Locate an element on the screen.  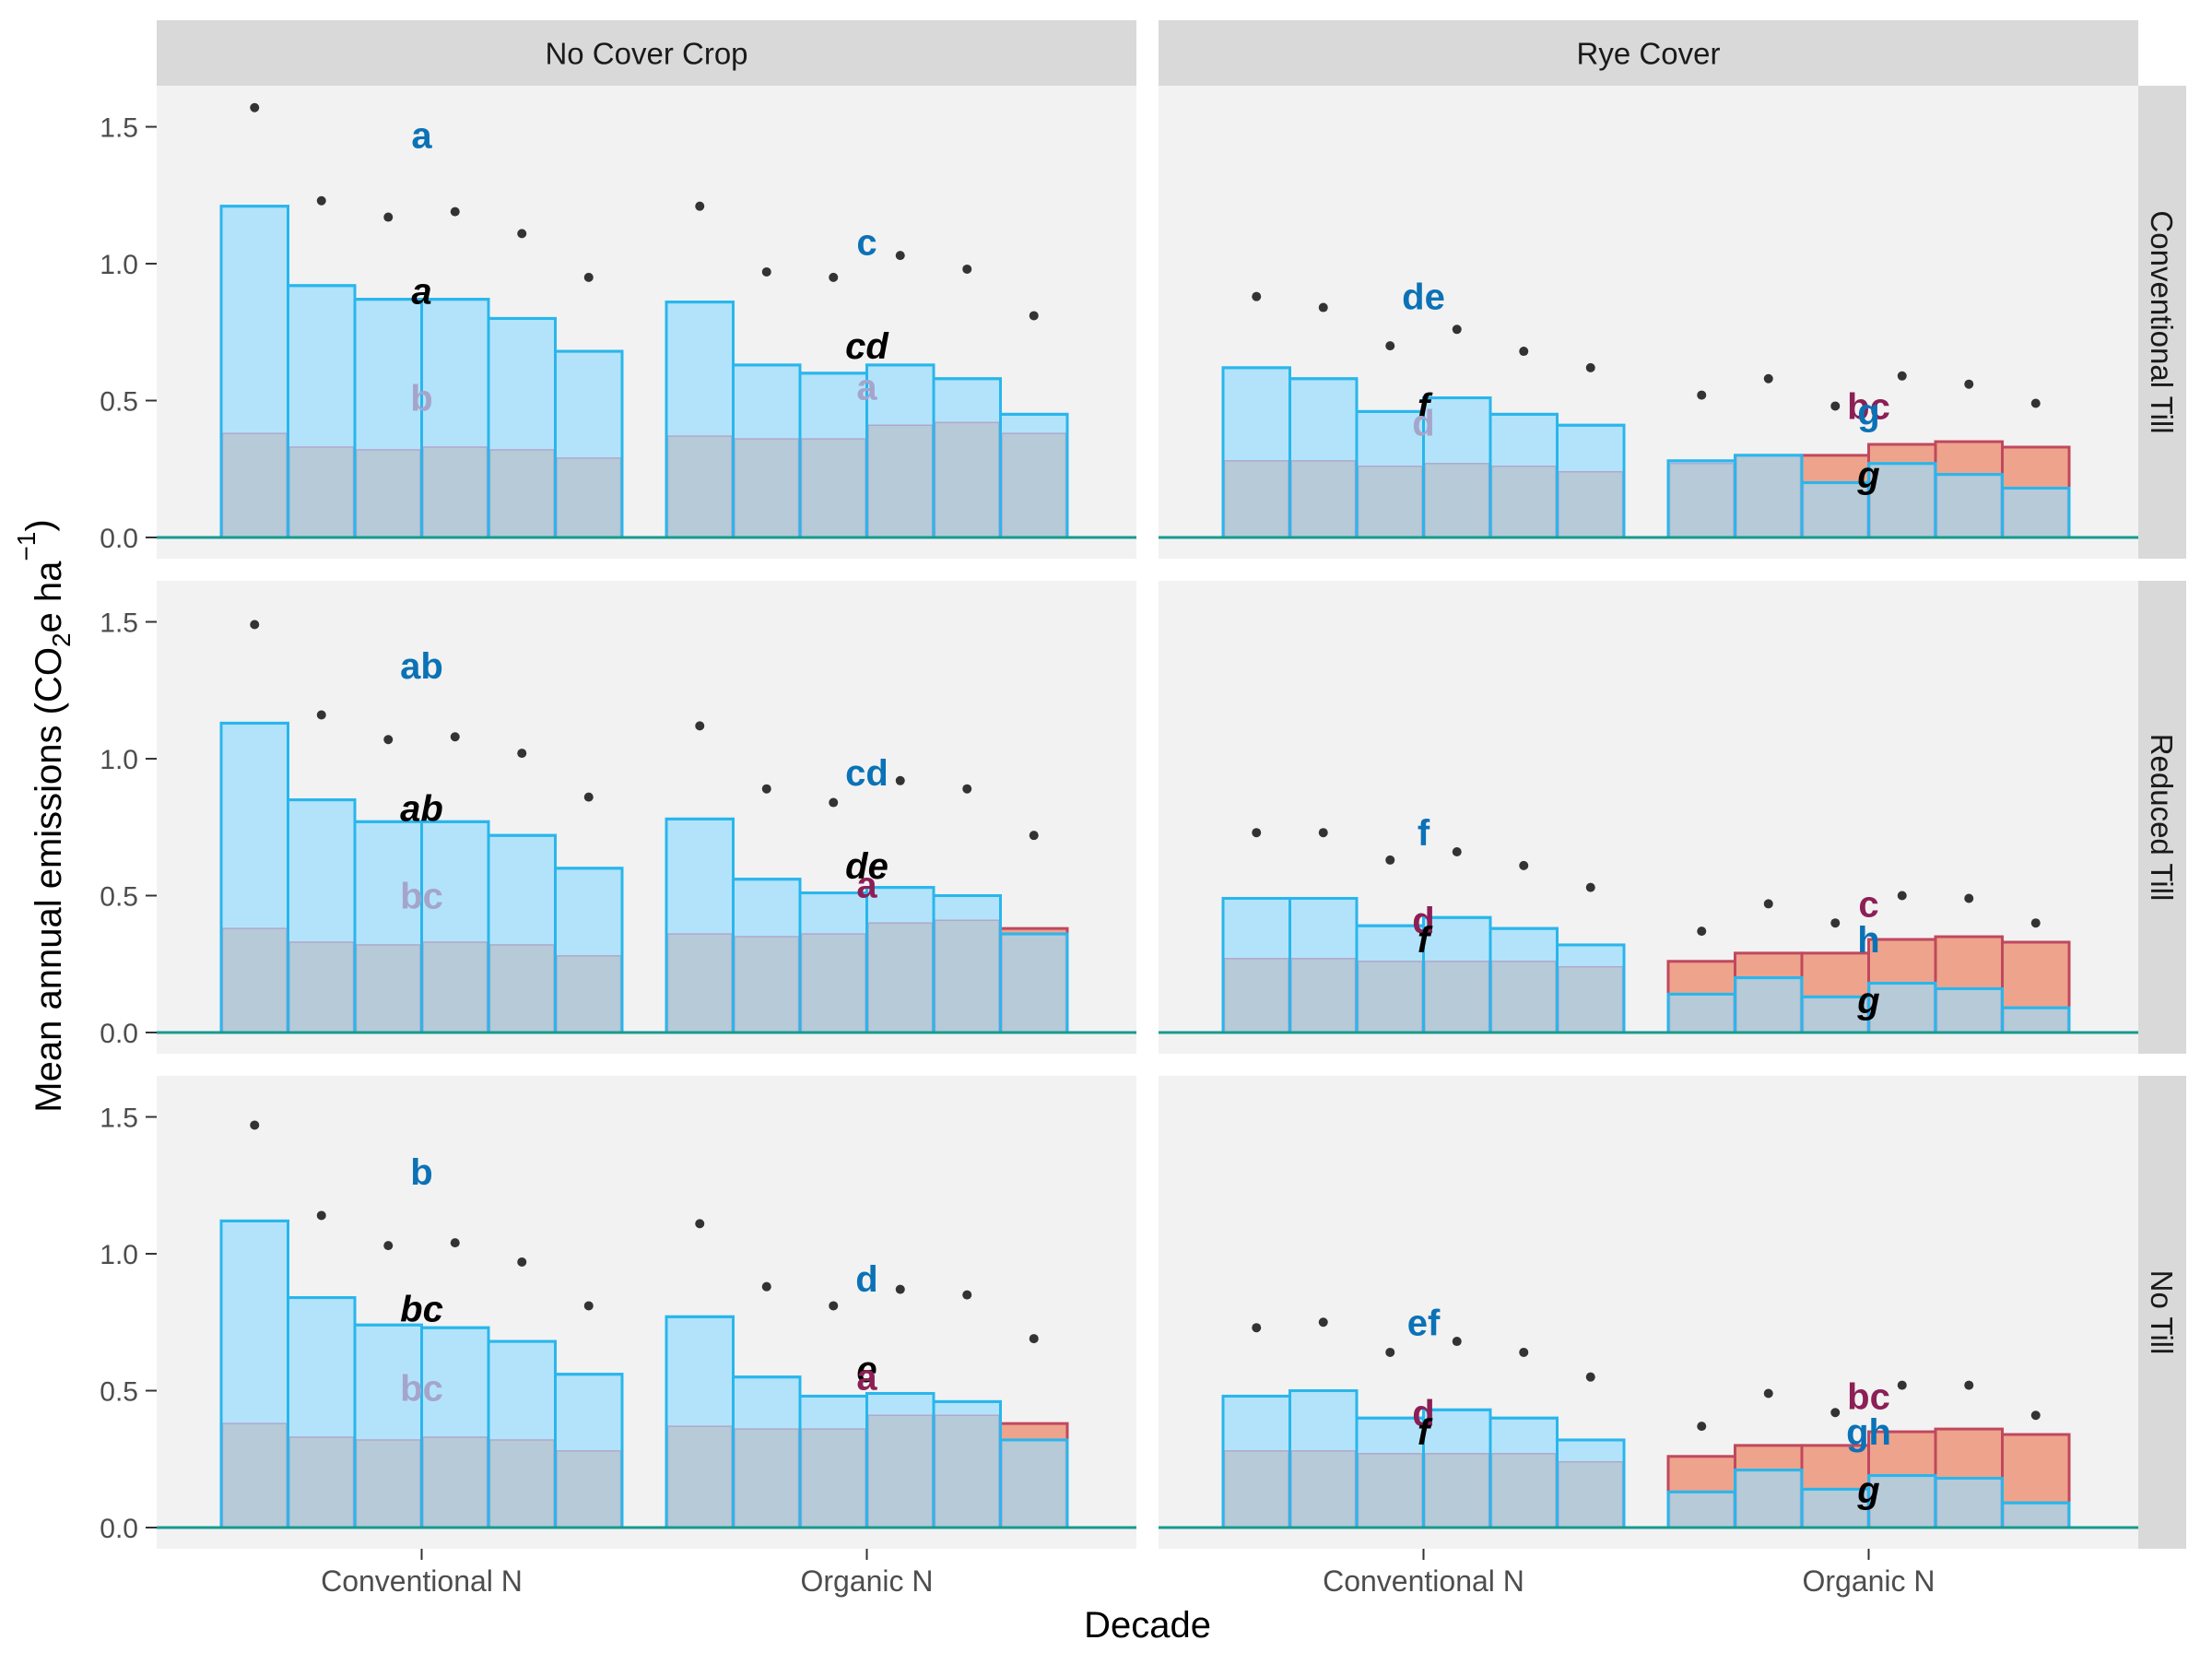
significance-letter: d is located at coordinates (1423, 1413).